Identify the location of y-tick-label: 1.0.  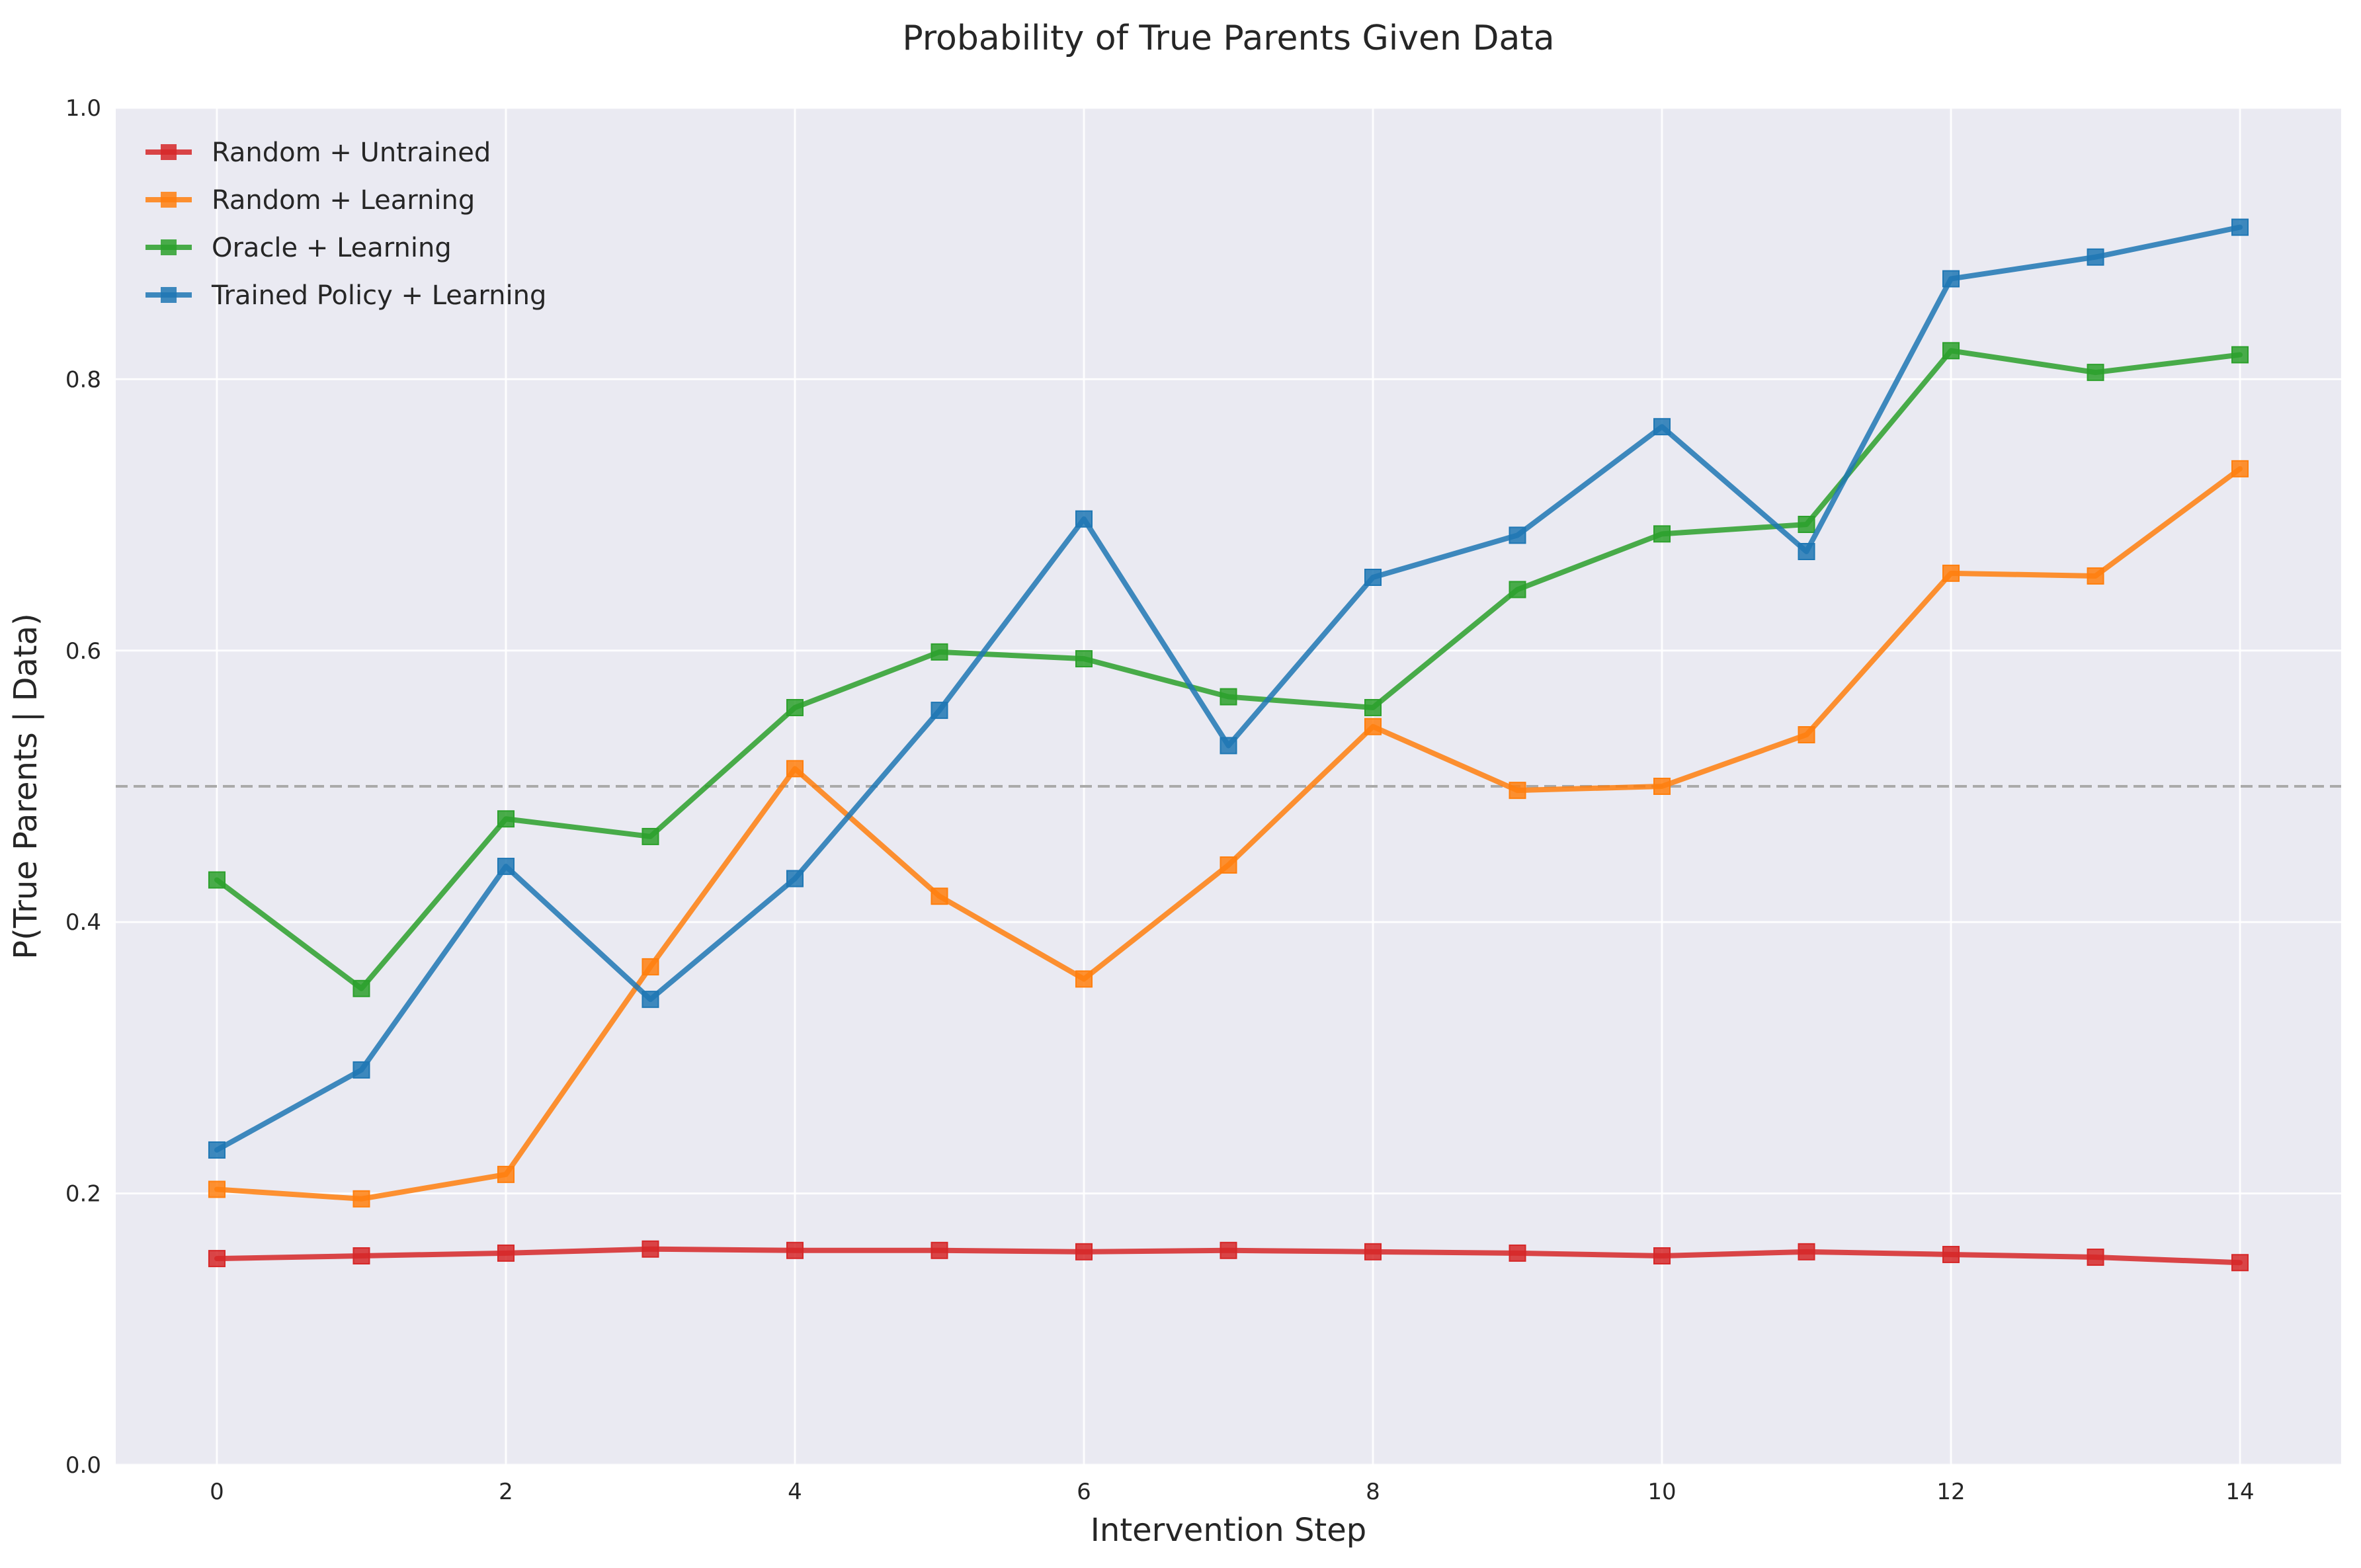
(83, 108).